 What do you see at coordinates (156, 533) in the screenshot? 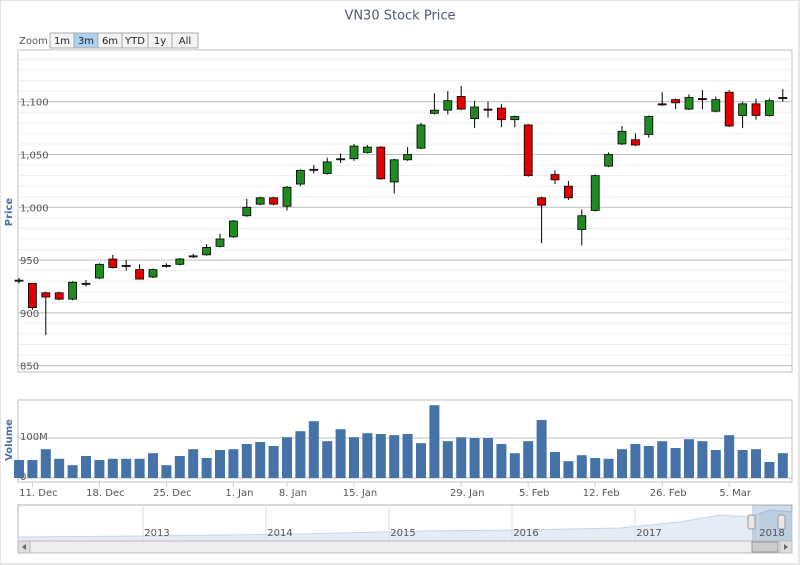
I see `navigator-label: 2013` at bounding box center [156, 533].